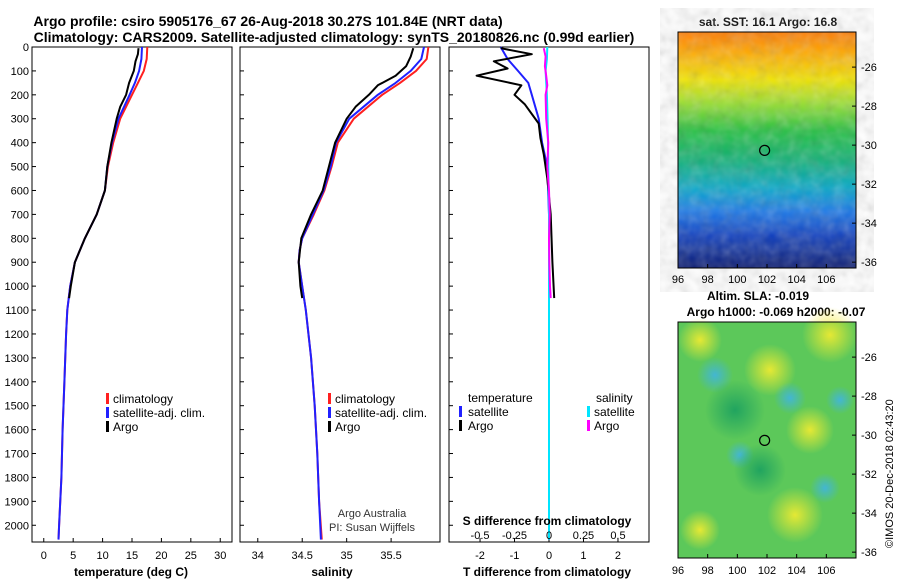 This screenshot has height=580, width=900. Describe the element at coordinates (607, 426) in the screenshot. I see `legend-label-sargo: Argo` at that location.